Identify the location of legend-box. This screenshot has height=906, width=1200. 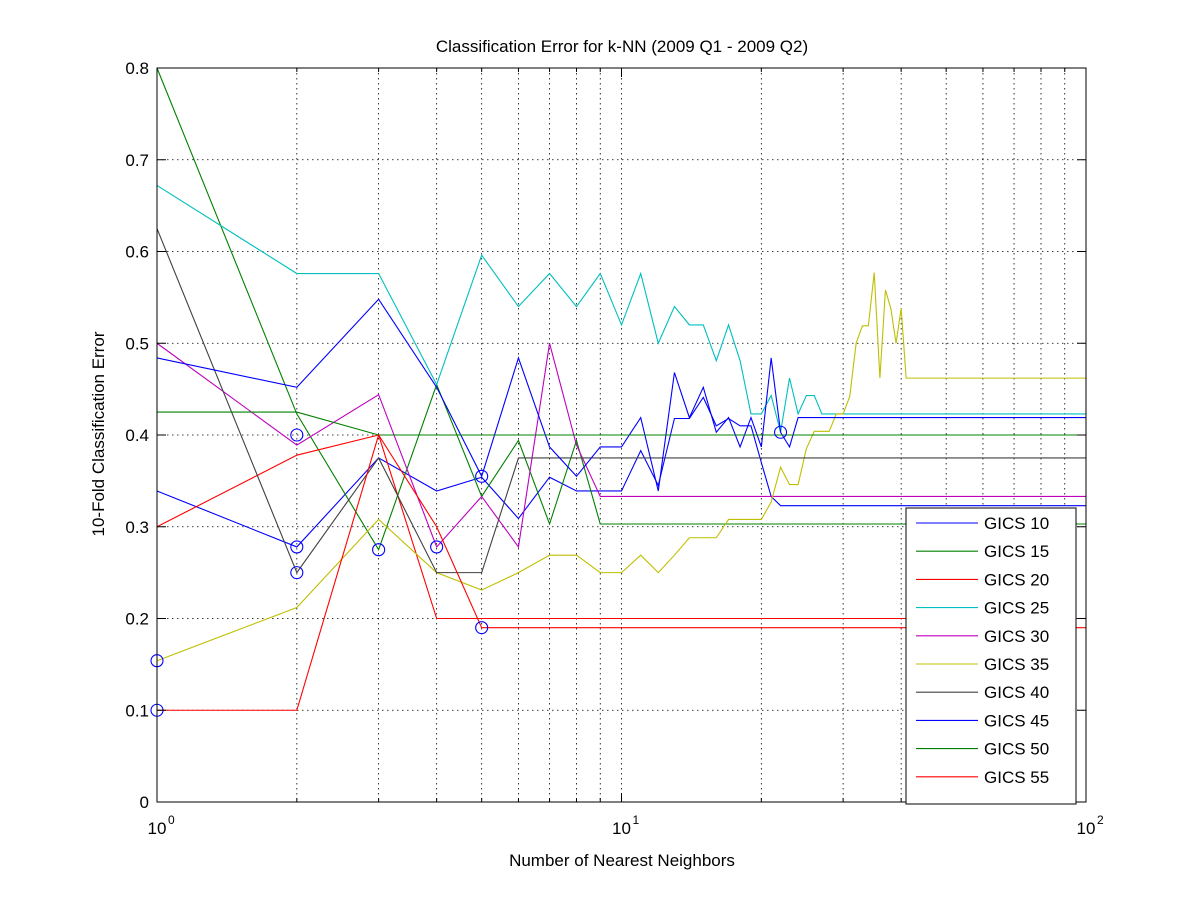
(991, 656).